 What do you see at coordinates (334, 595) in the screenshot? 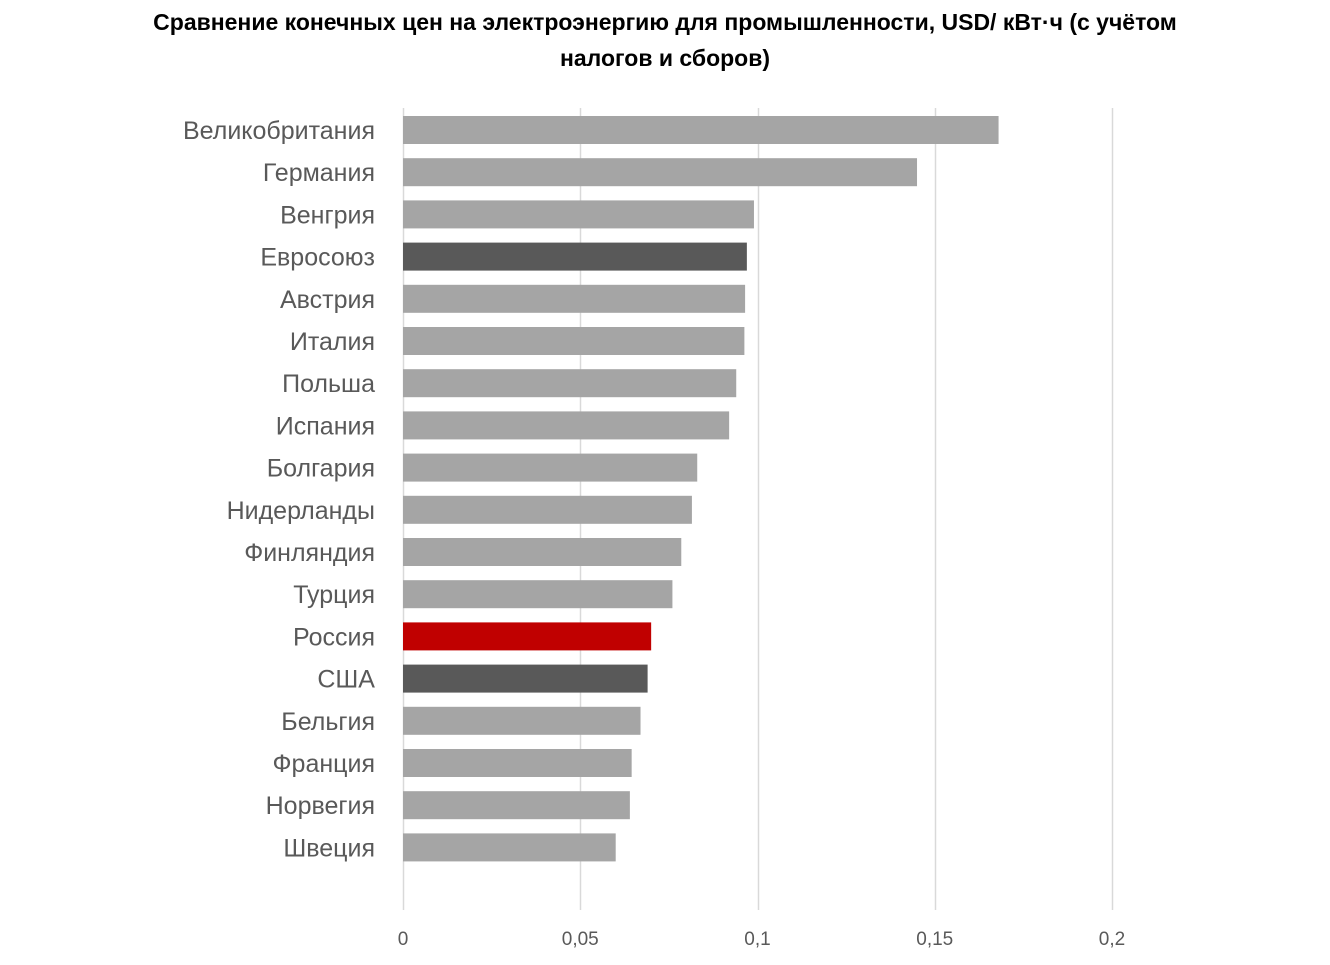
I see `category-label: Турция` at bounding box center [334, 595].